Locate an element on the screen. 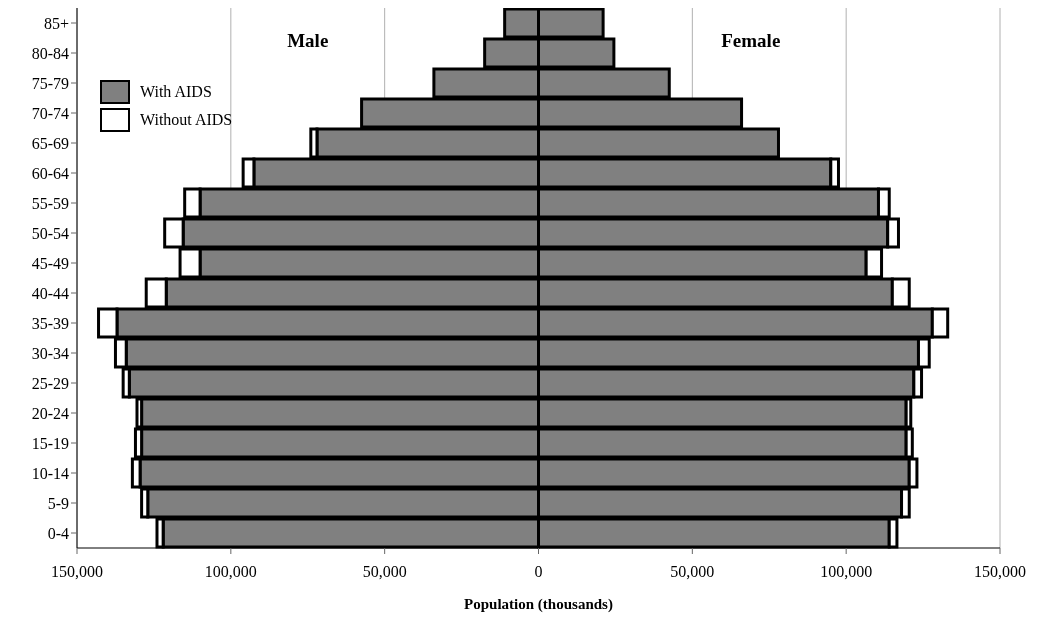 This screenshot has height=641, width=1042. y-tick-label: 15-19 is located at coordinates (50, 443).